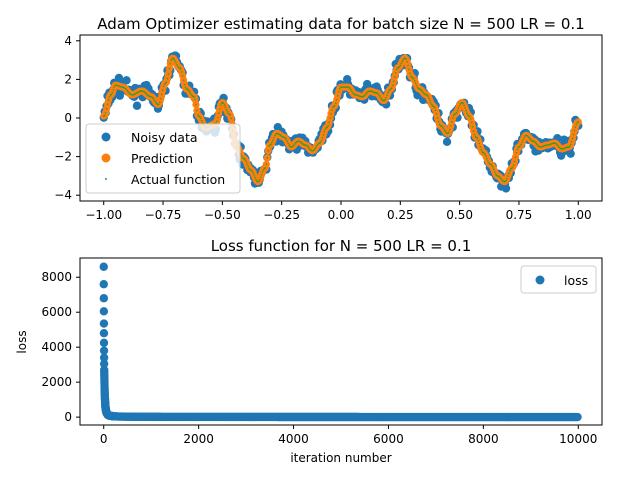 The width and height of the screenshot is (640, 480). Describe the element at coordinates (56, 347) in the screenshot. I see `bottom-y-tick-label: 4000` at that location.